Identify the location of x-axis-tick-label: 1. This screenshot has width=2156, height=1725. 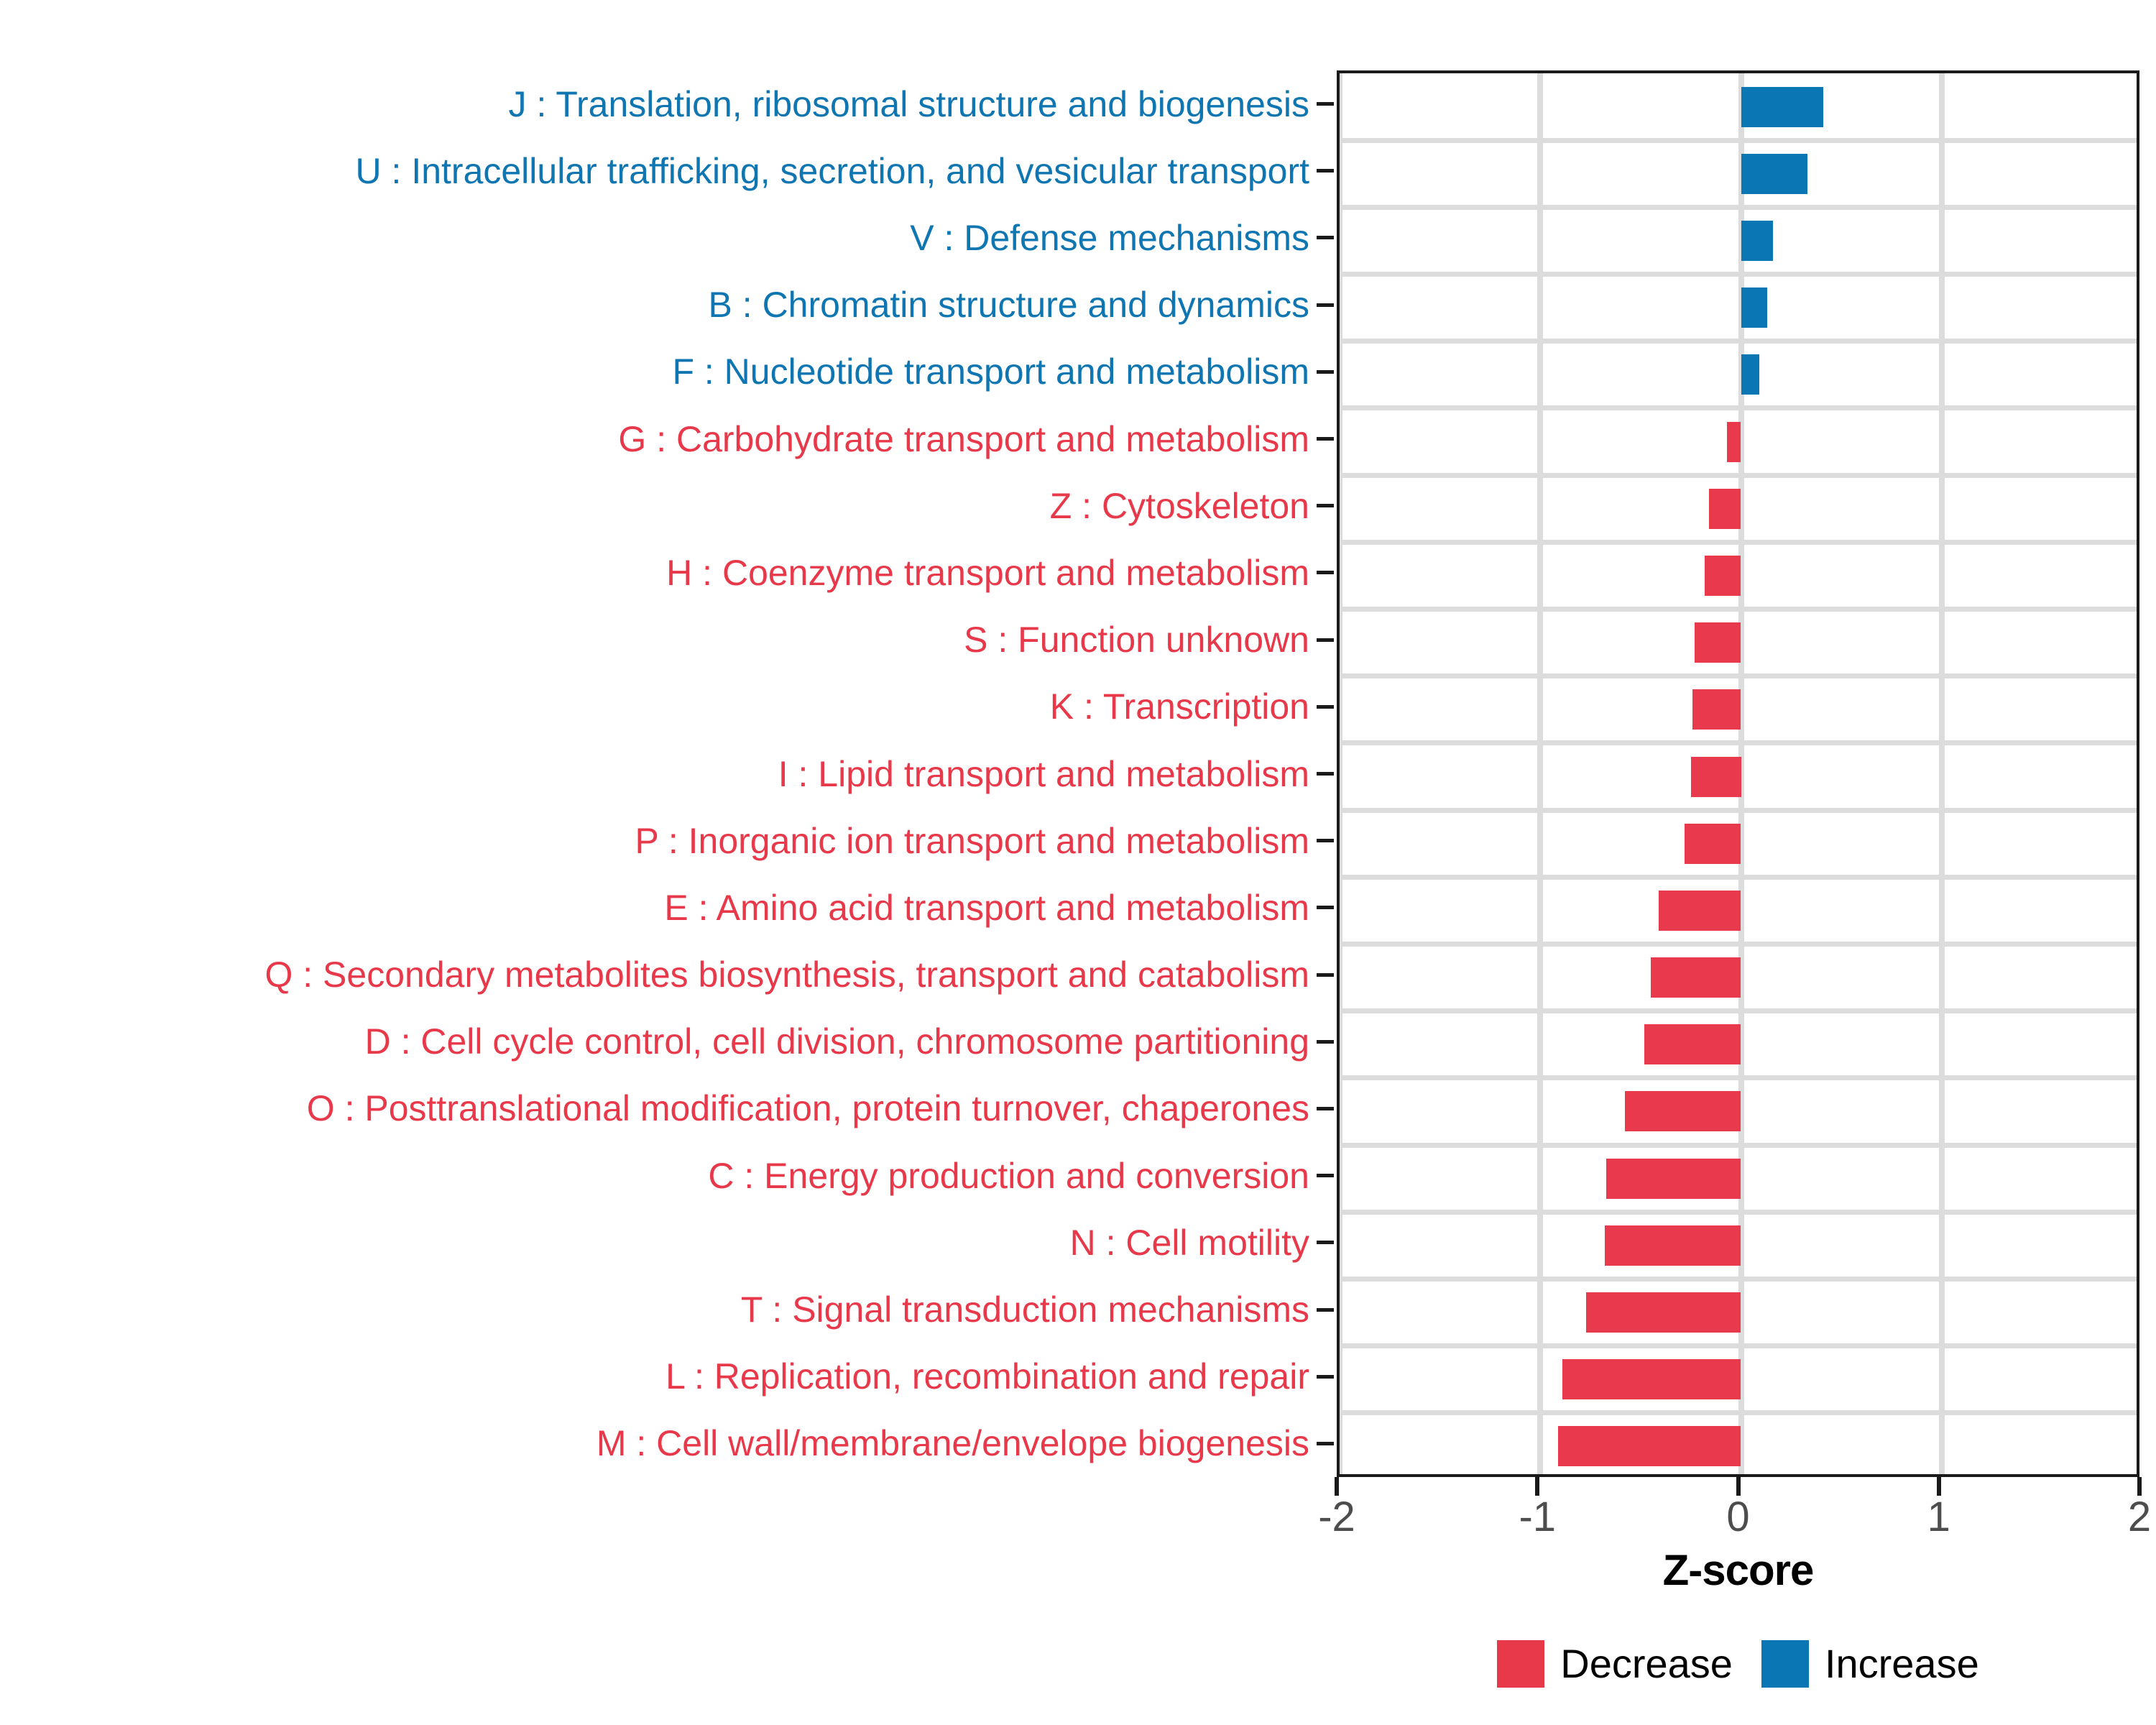
(1938, 1517).